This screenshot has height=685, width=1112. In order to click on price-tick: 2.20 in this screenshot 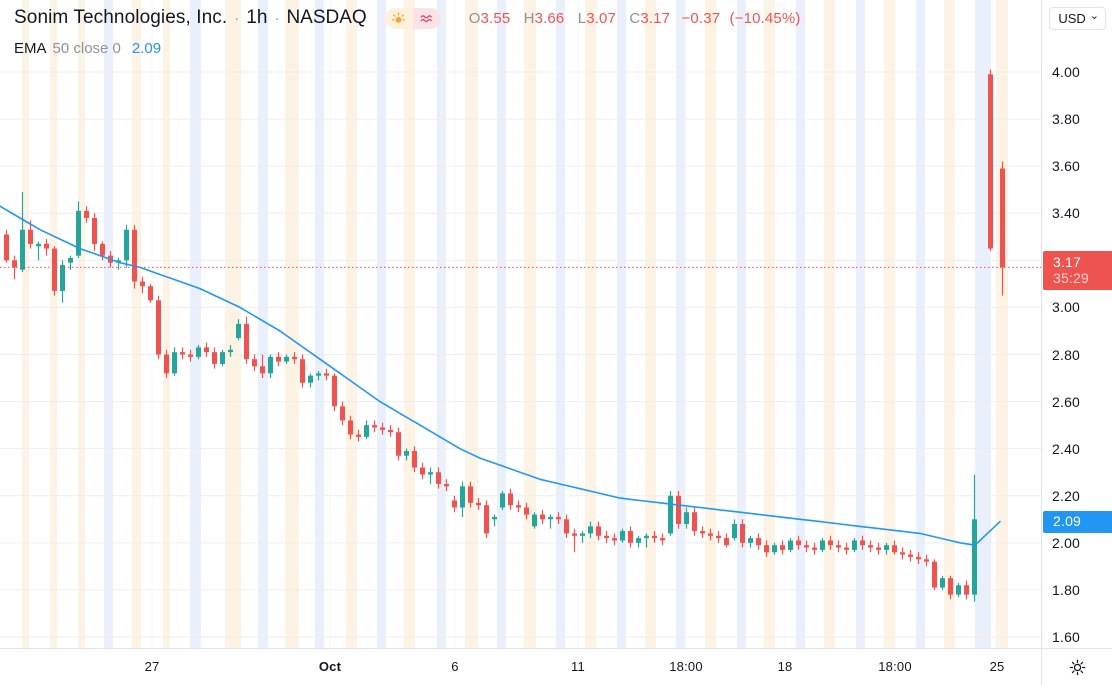, I will do `click(1066, 495)`.